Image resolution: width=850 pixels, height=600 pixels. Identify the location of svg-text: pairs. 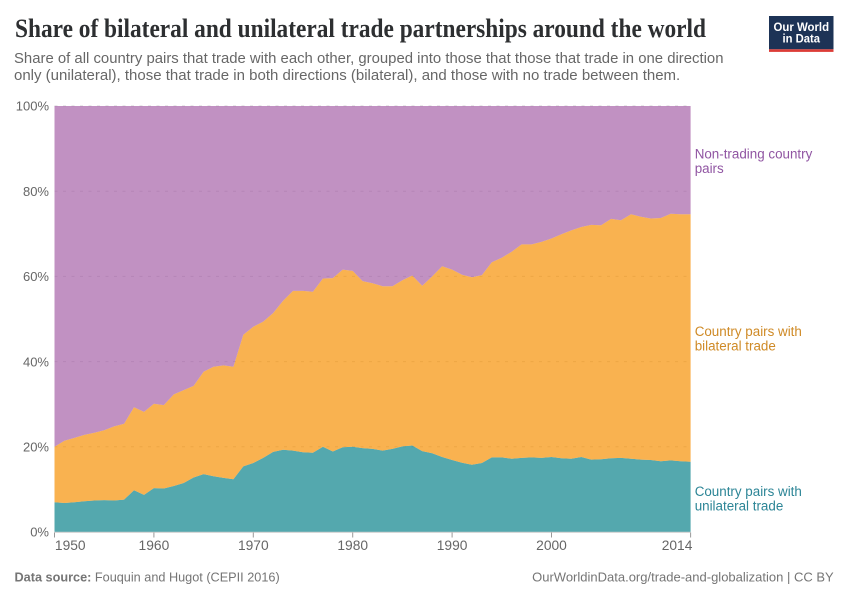
(709, 168).